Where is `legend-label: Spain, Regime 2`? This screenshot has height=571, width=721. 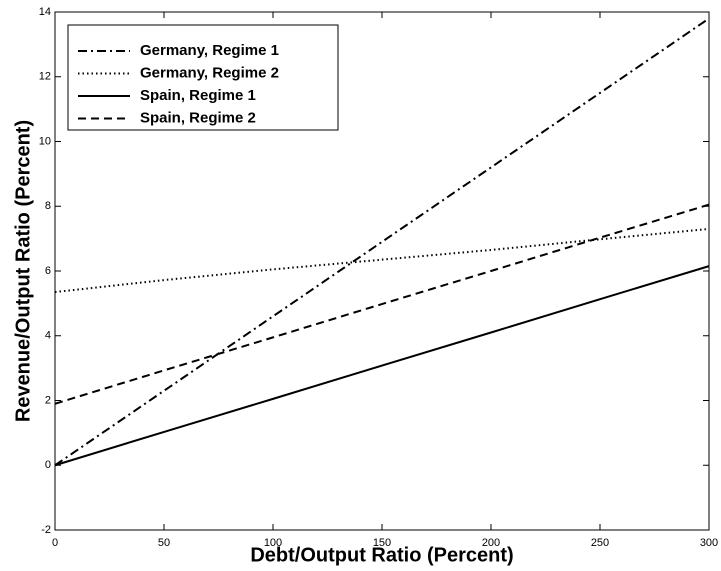
legend-label: Spain, Regime 2 is located at coordinates (198, 117).